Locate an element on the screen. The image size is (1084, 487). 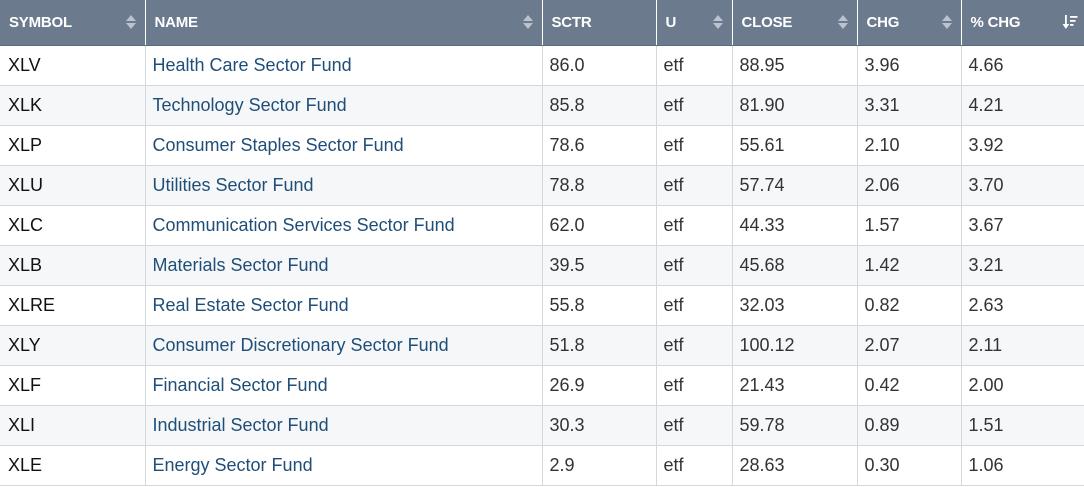
cell-pct-chg: 4.66 is located at coordinates (1022, 65).